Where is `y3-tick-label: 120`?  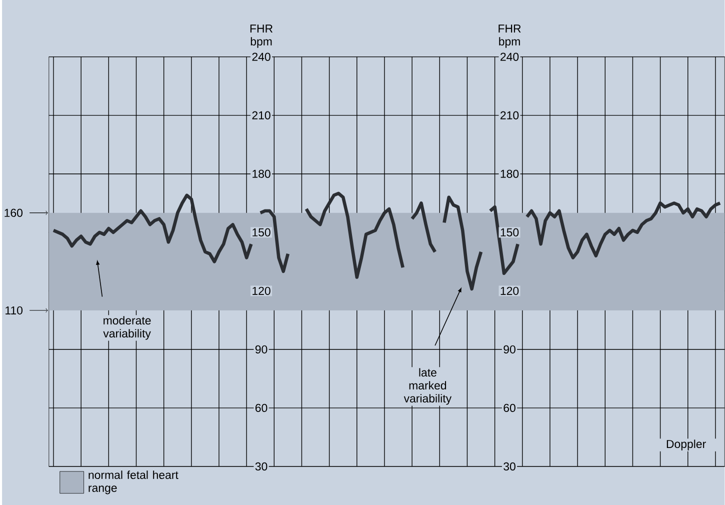
y3-tick-label: 120 is located at coordinates (509, 290).